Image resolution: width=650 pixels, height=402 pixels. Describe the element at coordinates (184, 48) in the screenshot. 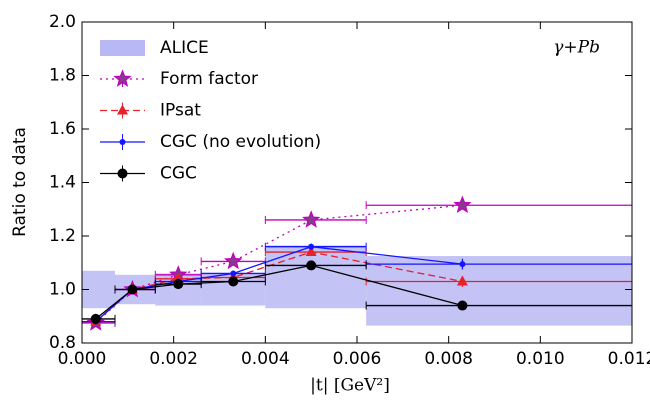

I see `legend-label: ALICE` at that location.